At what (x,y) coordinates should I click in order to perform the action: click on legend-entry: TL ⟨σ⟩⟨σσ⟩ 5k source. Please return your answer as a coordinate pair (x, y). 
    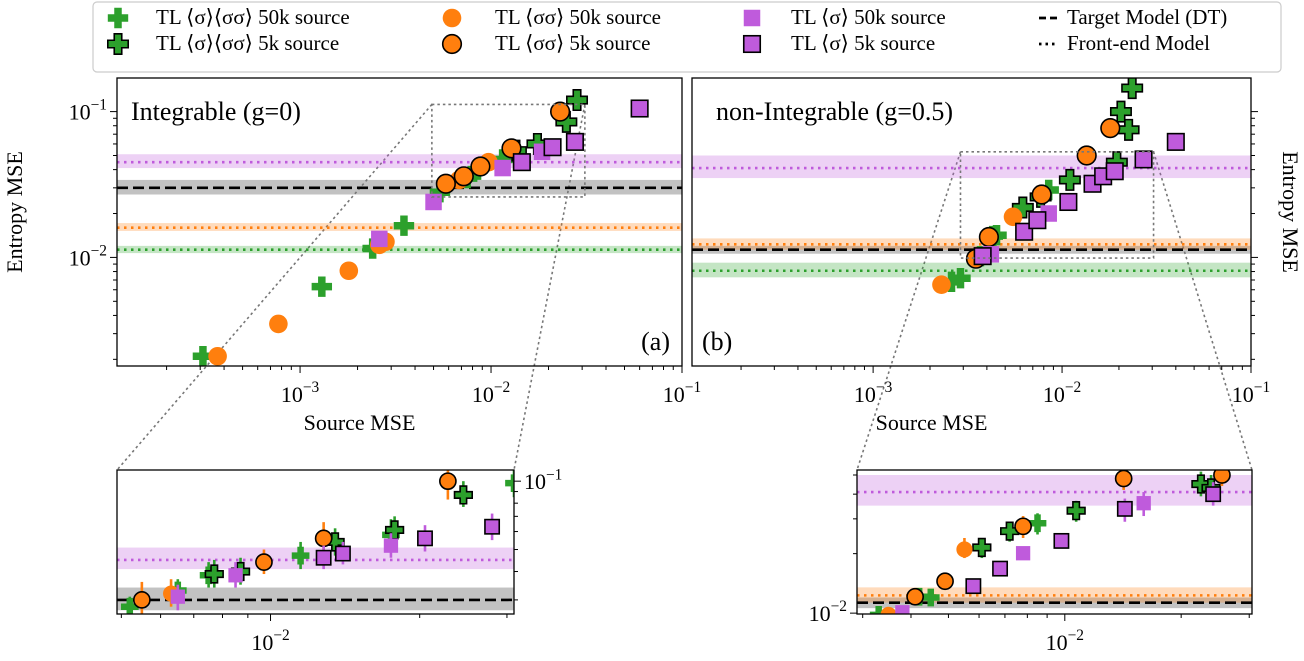
    Looking at the image, I should click on (223, 43).